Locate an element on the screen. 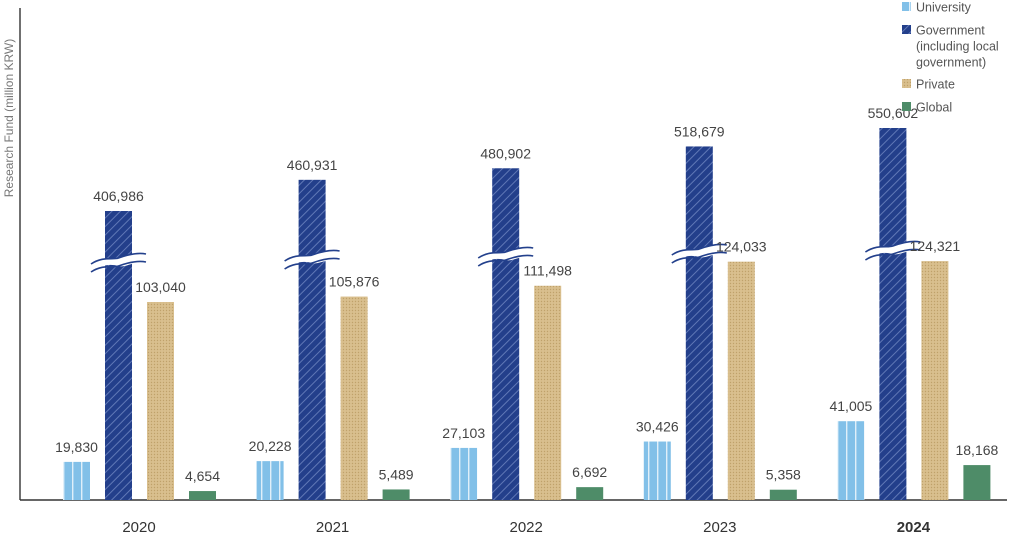 The height and width of the screenshot is (534, 1010). axis-break-gap-2022 is located at coordinates (506, 256).